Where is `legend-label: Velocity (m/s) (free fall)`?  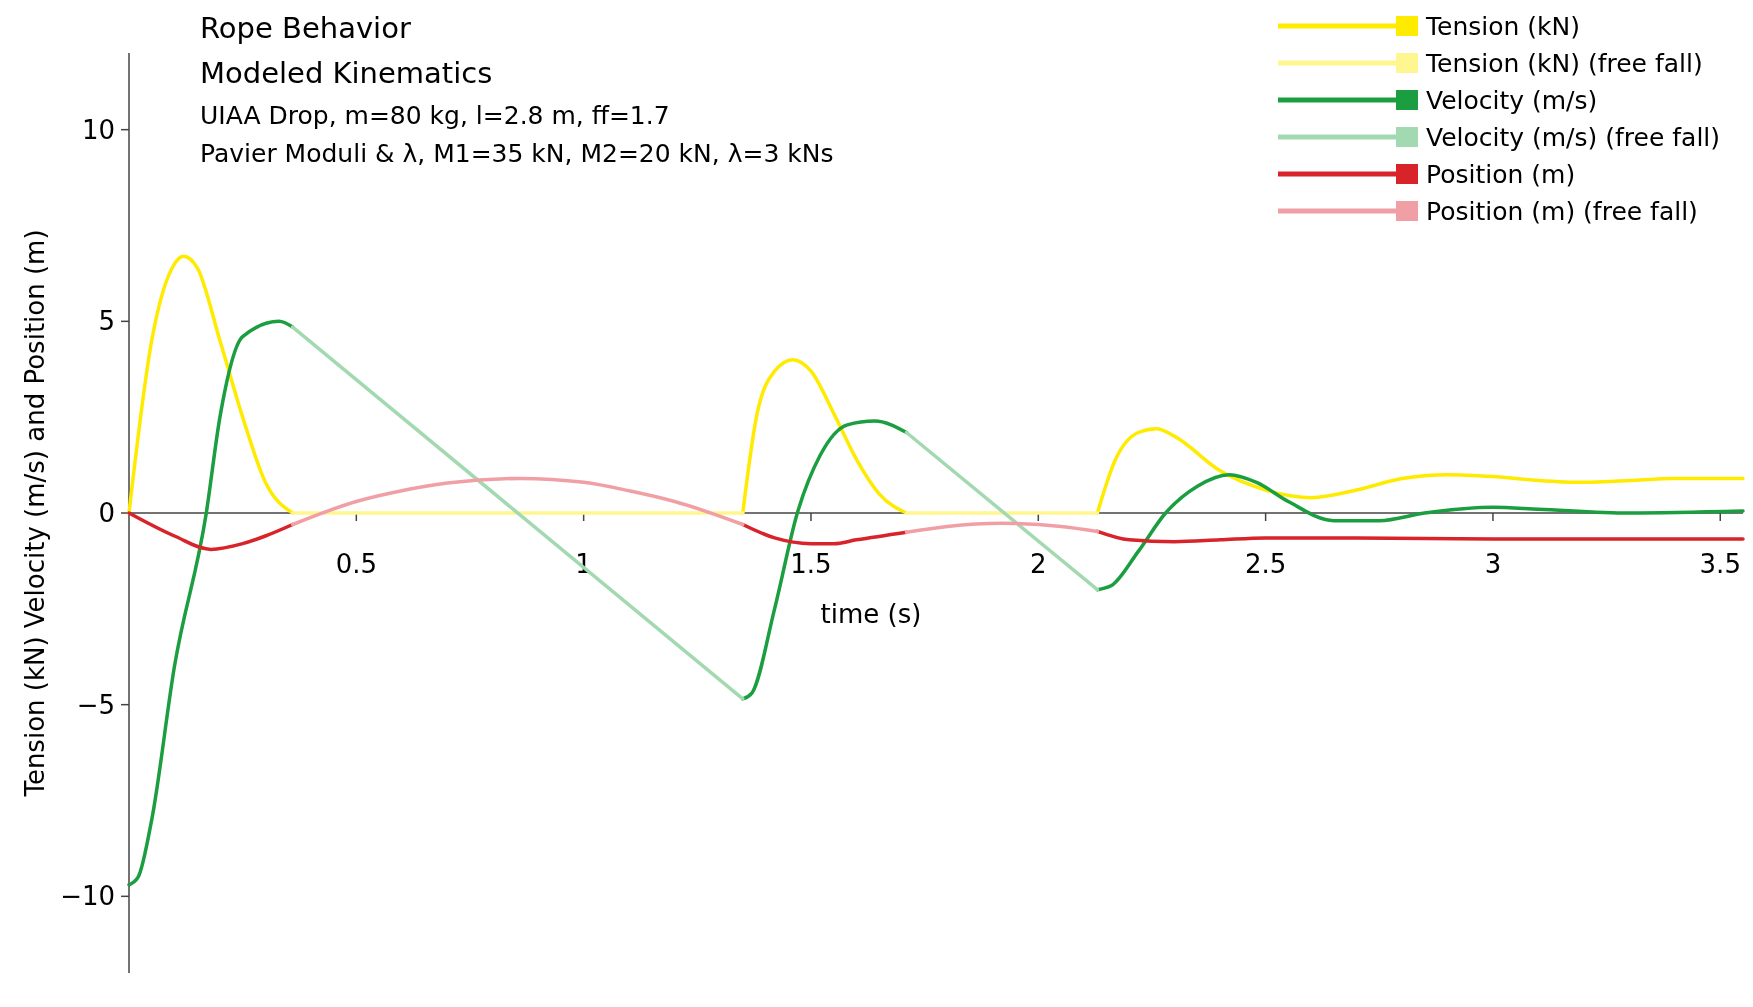 legend-label: Velocity (m/s) (free fall) is located at coordinates (1573, 137).